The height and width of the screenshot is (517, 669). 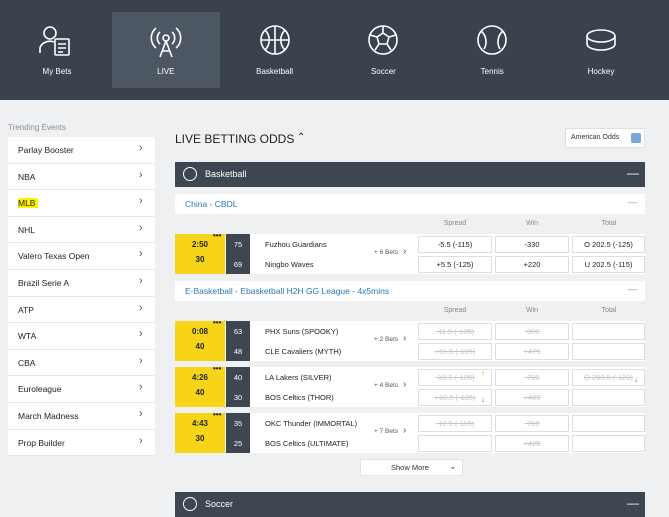 What do you see at coordinates (81, 150) in the screenshot?
I see `sidebar-item: Parlay Booster ›` at bounding box center [81, 150].